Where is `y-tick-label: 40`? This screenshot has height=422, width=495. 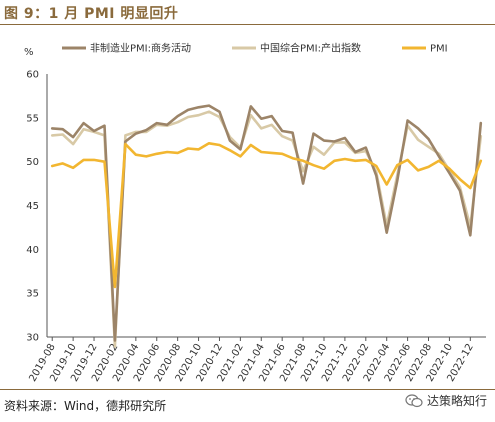
y-tick-label: 40 is located at coordinates (32, 250).